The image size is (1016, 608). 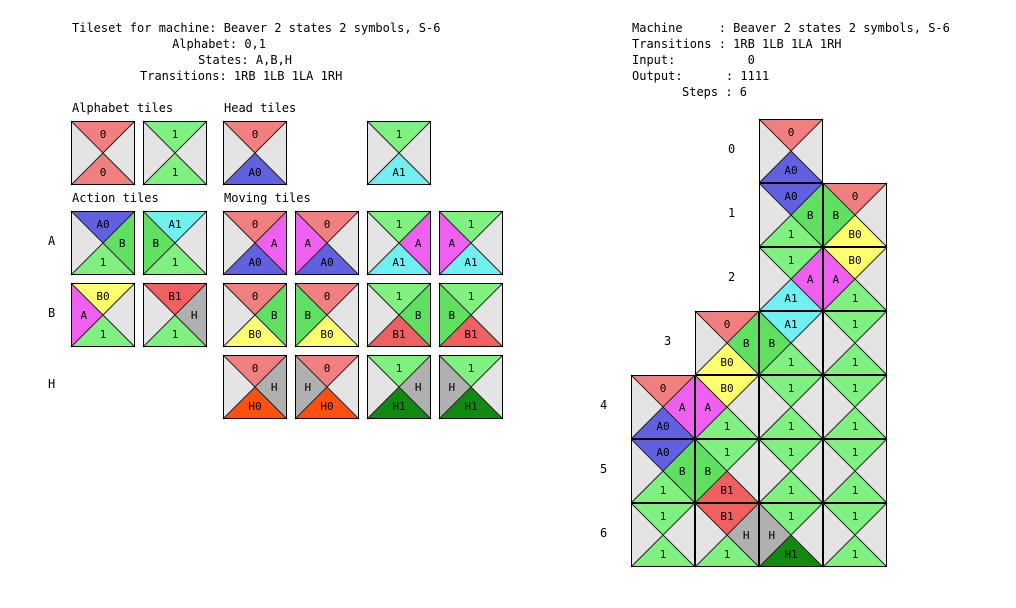 What do you see at coordinates (693, 60) in the screenshot?
I see `input-line: Input: 0` at bounding box center [693, 60].